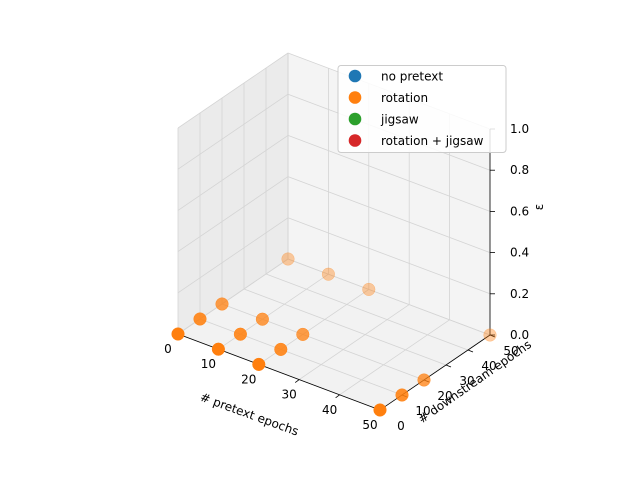  What do you see at coordinates (289, 395) in the screenshot?
I see `x-tick-label: 30` at bounding box center [289, 395].